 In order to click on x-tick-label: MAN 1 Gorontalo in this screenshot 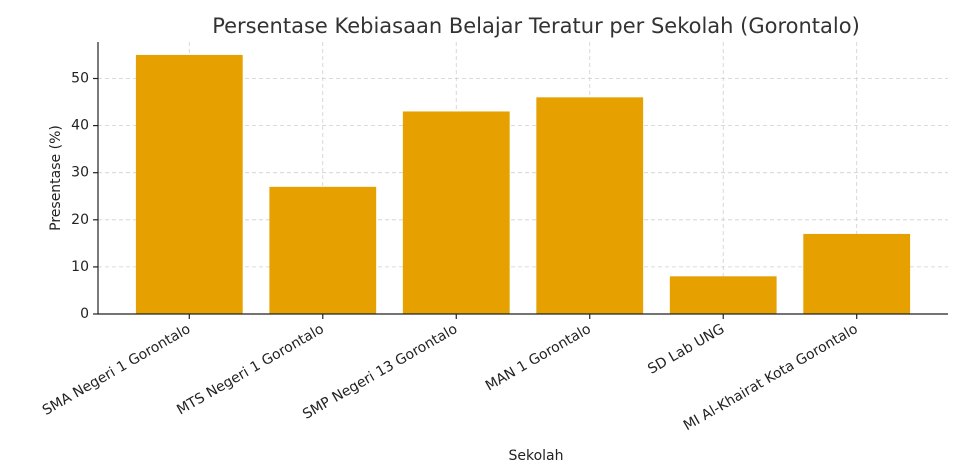, I will do `click(538, 357)`.